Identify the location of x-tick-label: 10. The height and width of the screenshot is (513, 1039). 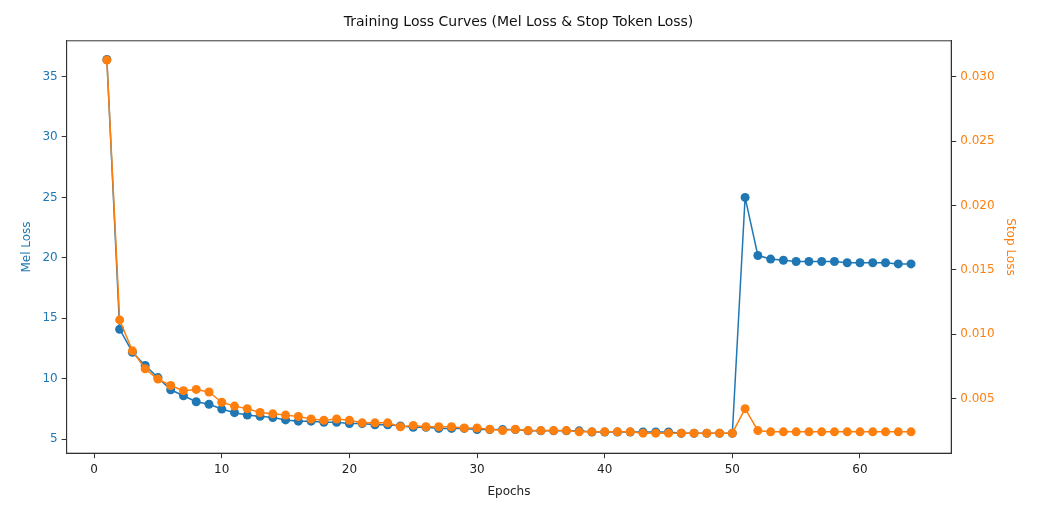
(222, 468).